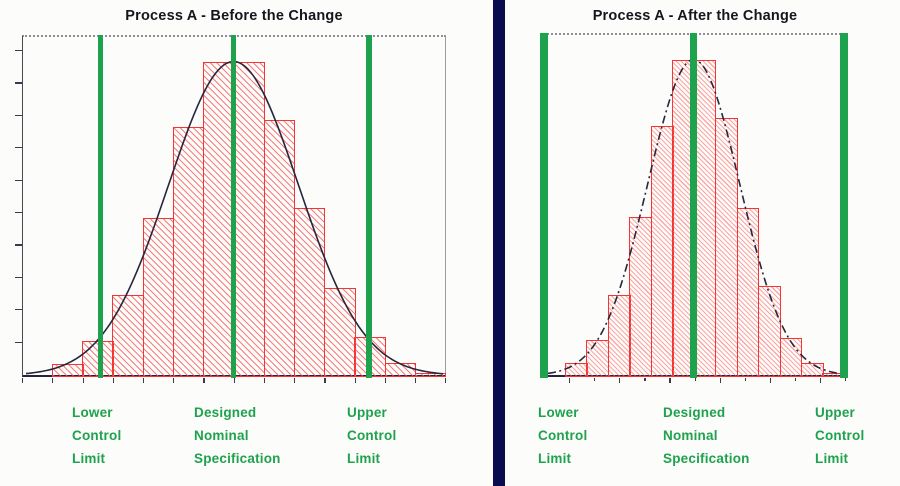  What do you see at coordinates (233, 206) in the screenshot?
I see `before-nominal-line` at bounding box center [233, 206].